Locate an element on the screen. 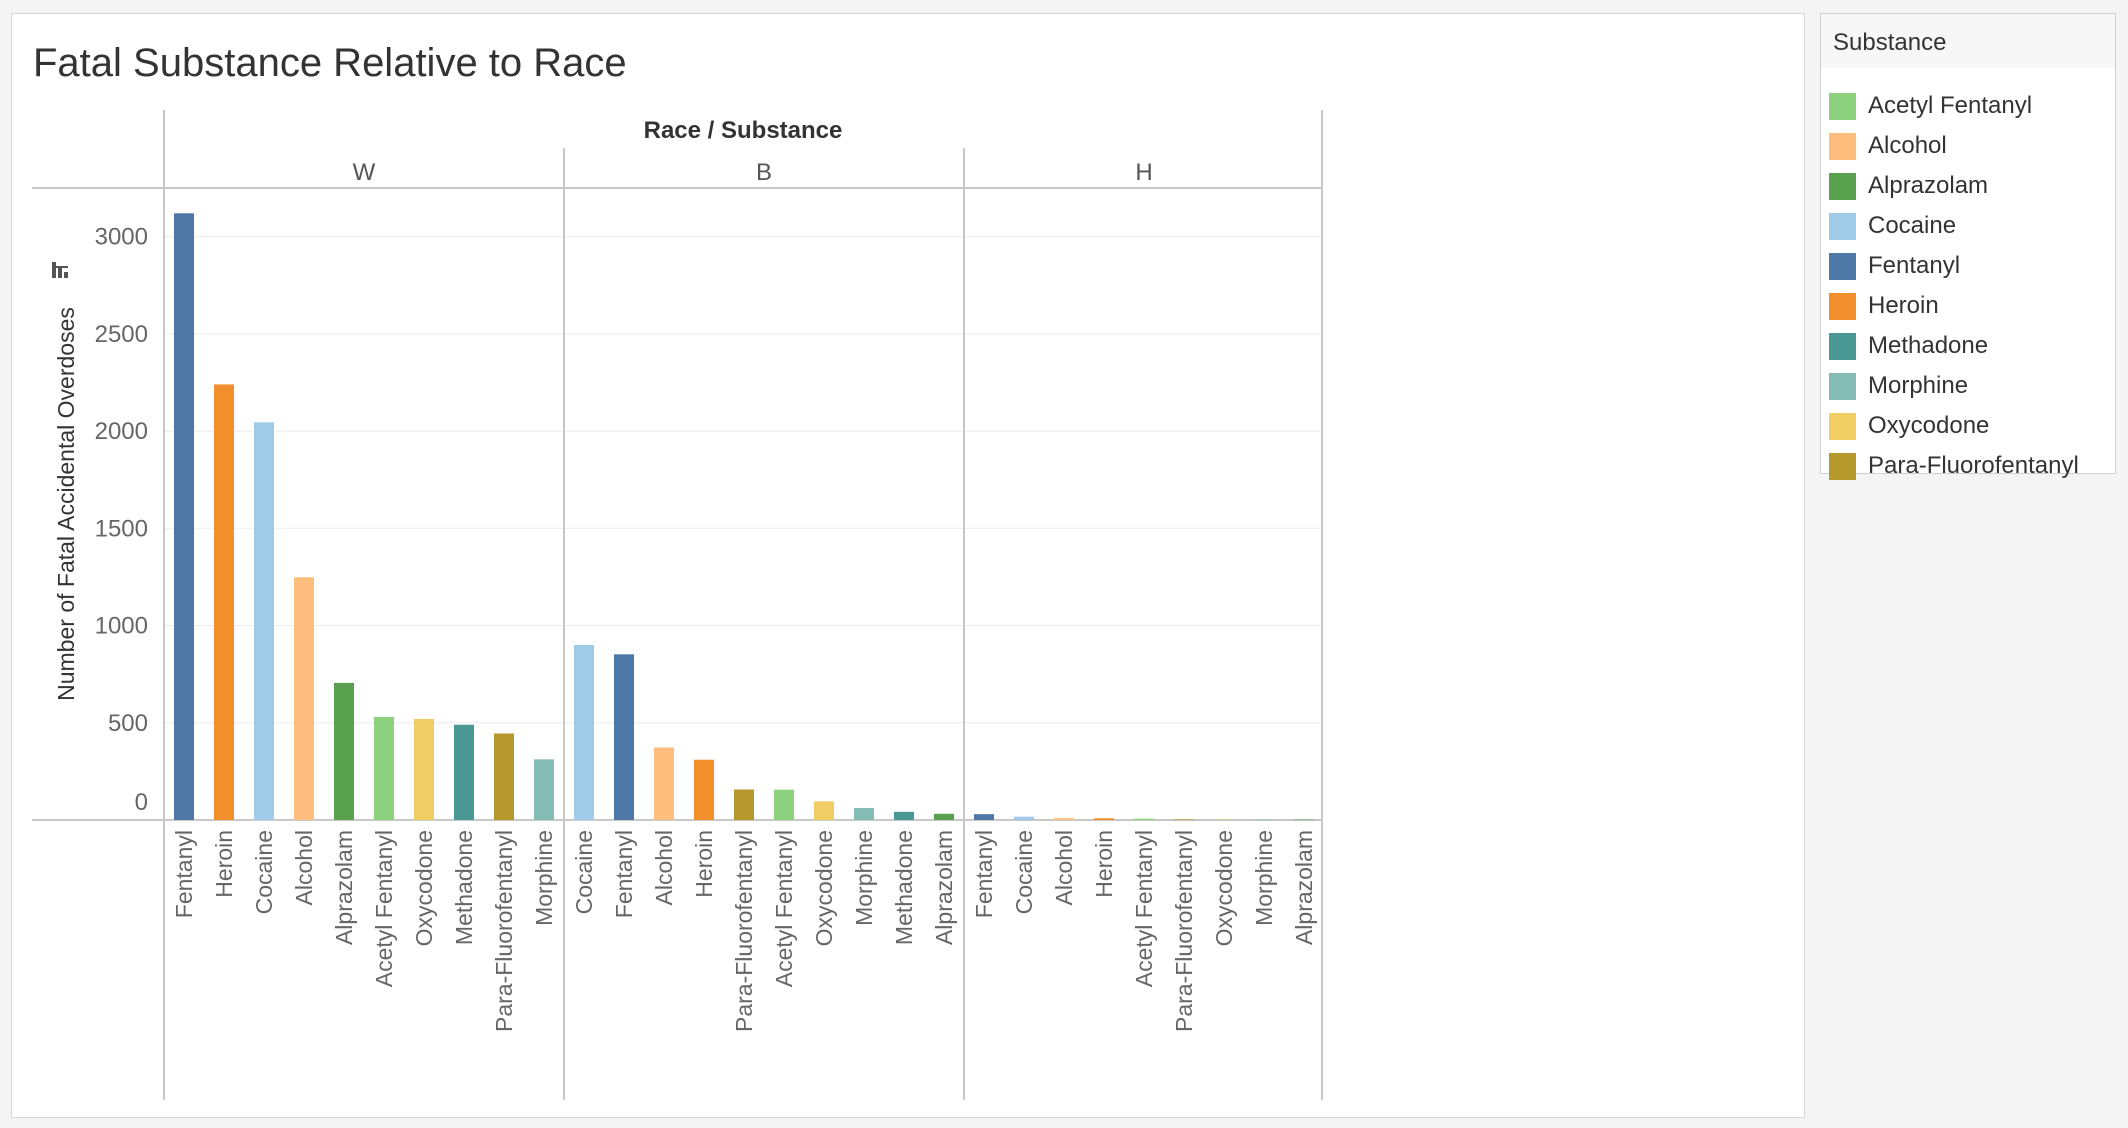 This screenshot has width=2128, height=1128. legend-item-fentanyl: Fentanyl is located at coordinates (1894, 266).